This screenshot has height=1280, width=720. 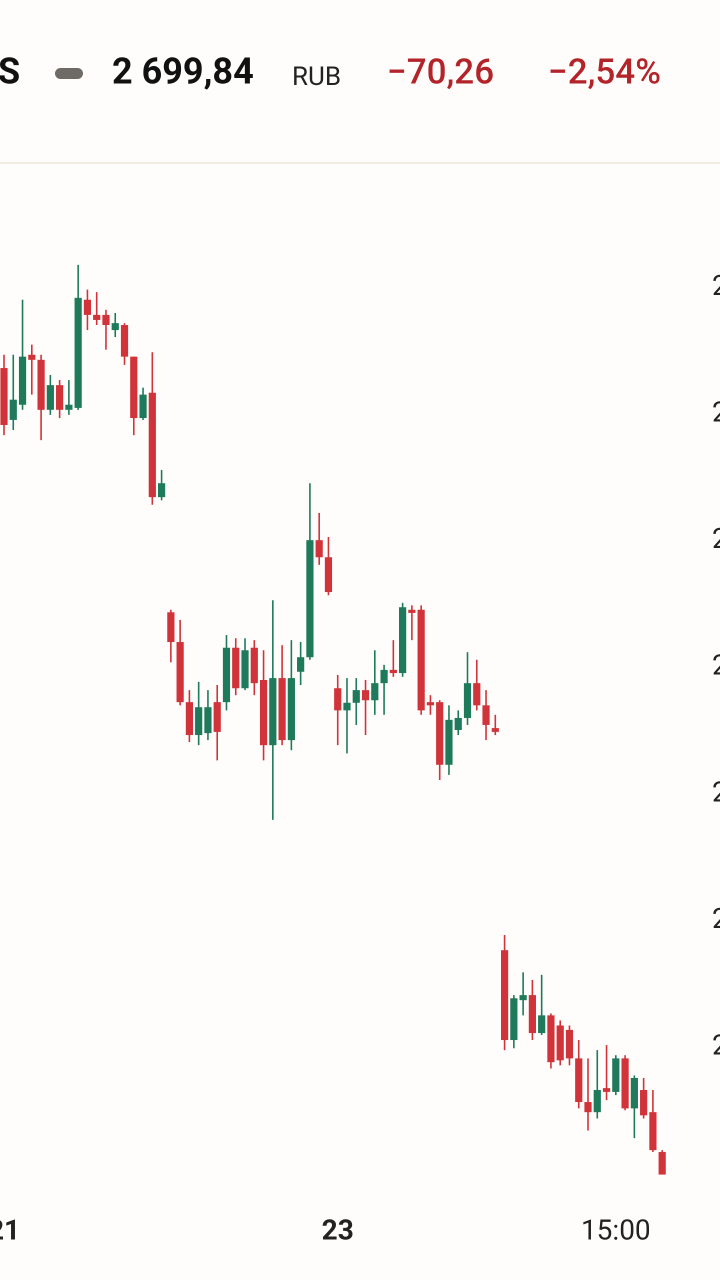 I want to click on y-tick-label: 2 780, so click(x=716, y=665).